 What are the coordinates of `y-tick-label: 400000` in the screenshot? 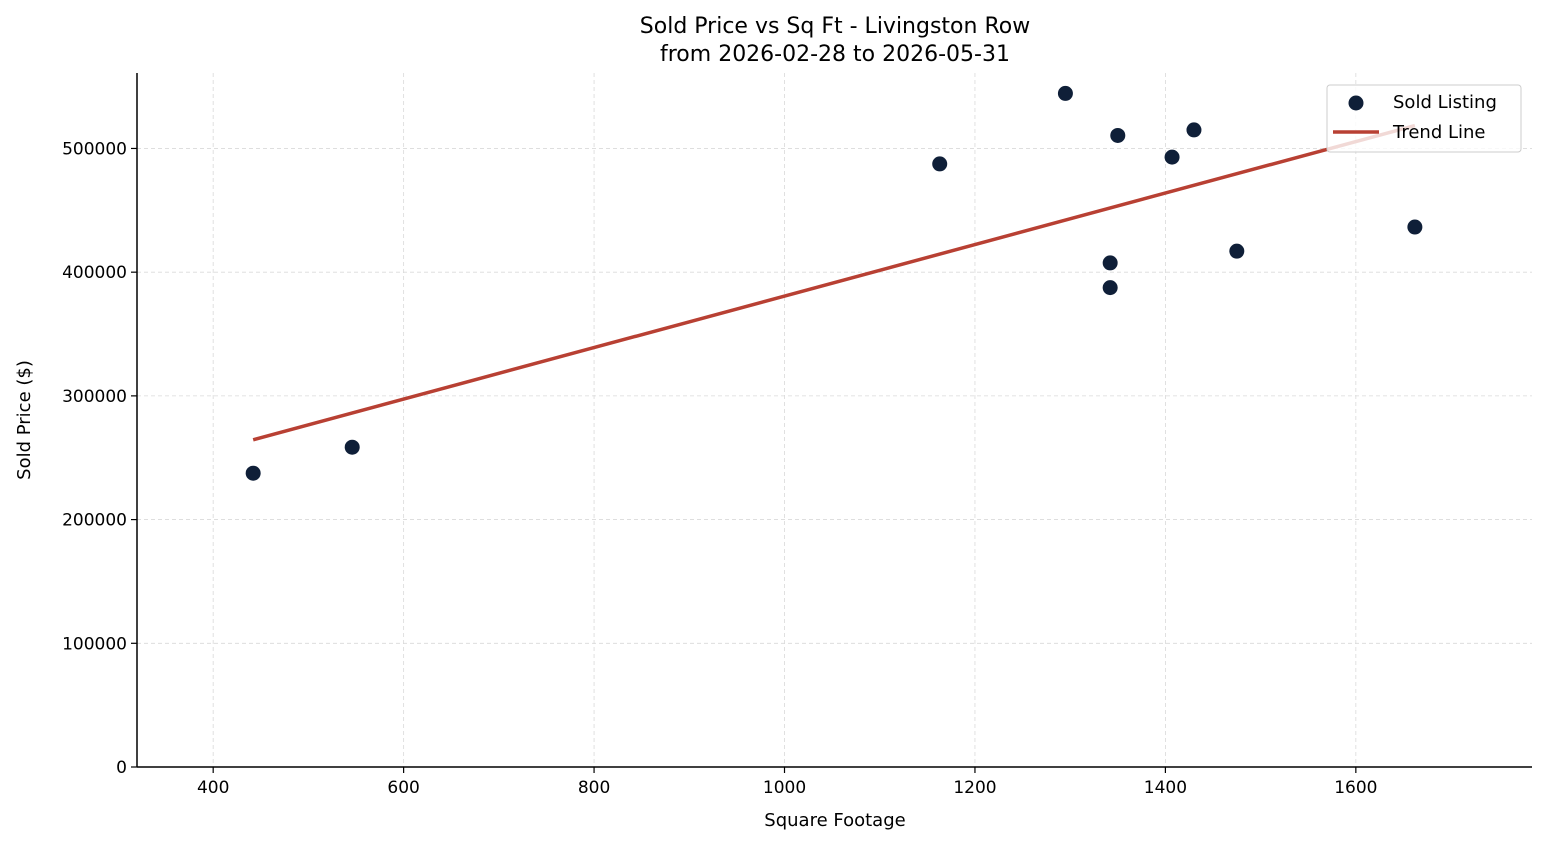 It's located at (94, 273).